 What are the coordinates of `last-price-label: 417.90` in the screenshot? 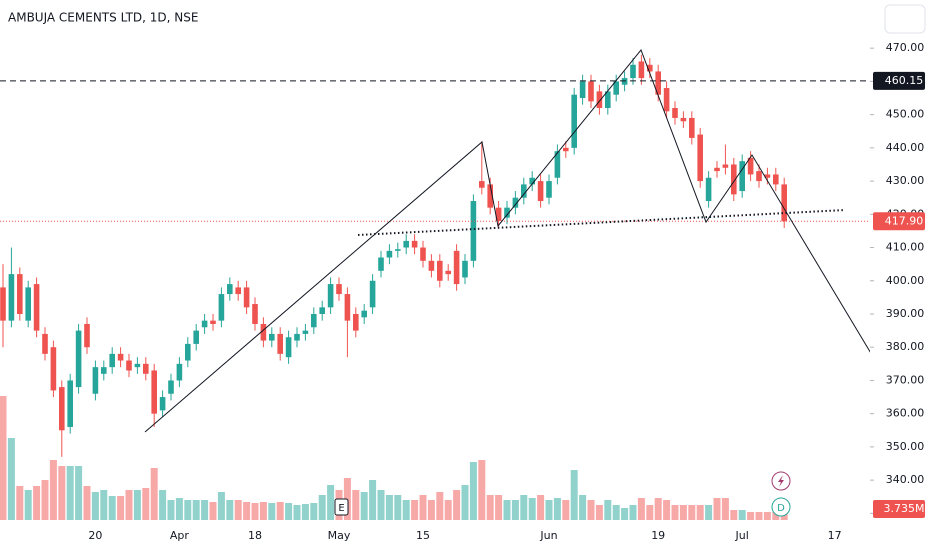 It's located at (904, 220).